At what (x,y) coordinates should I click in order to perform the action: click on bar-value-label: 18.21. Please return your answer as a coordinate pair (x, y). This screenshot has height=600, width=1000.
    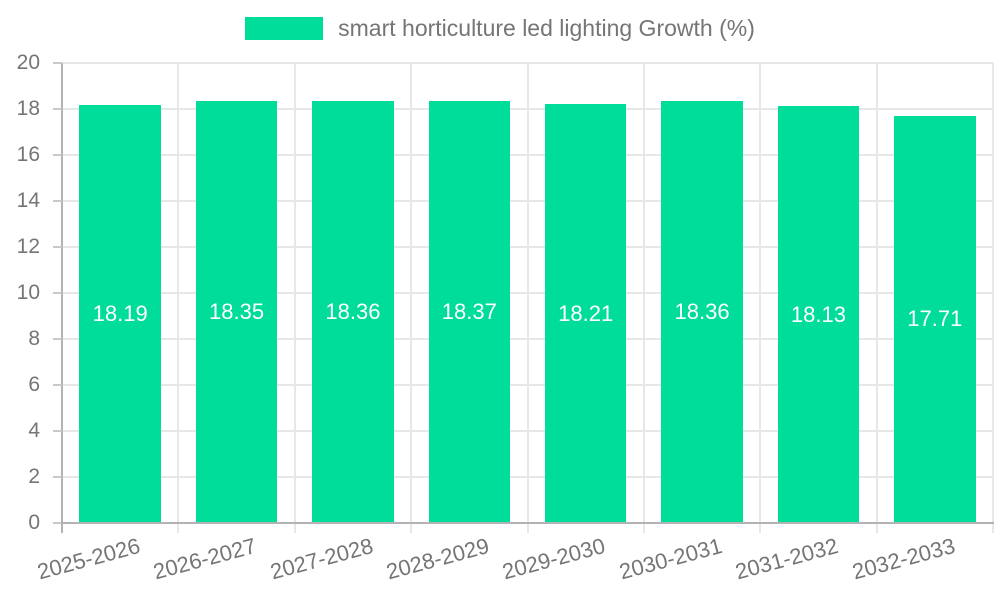
    Looking at the image, I should click on (586, 313).